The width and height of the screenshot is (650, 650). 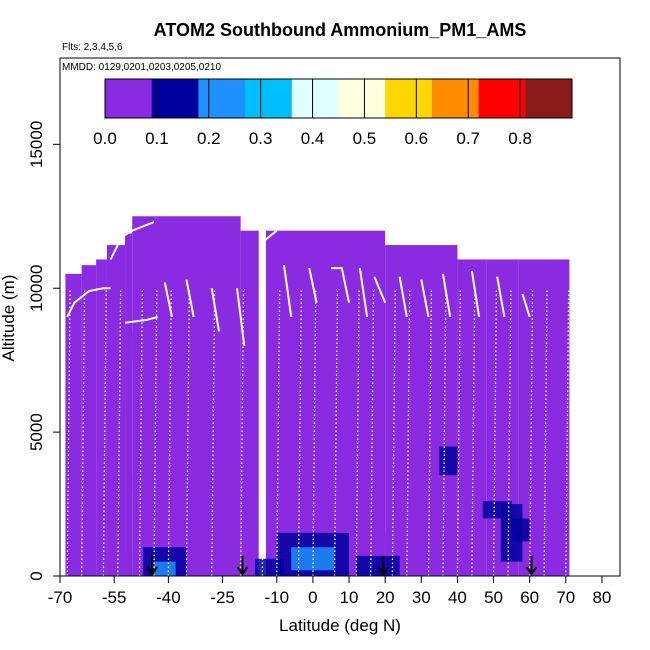 I want to click on colorbar-tick-label-6: 0.6, so click(x=417, y=138).